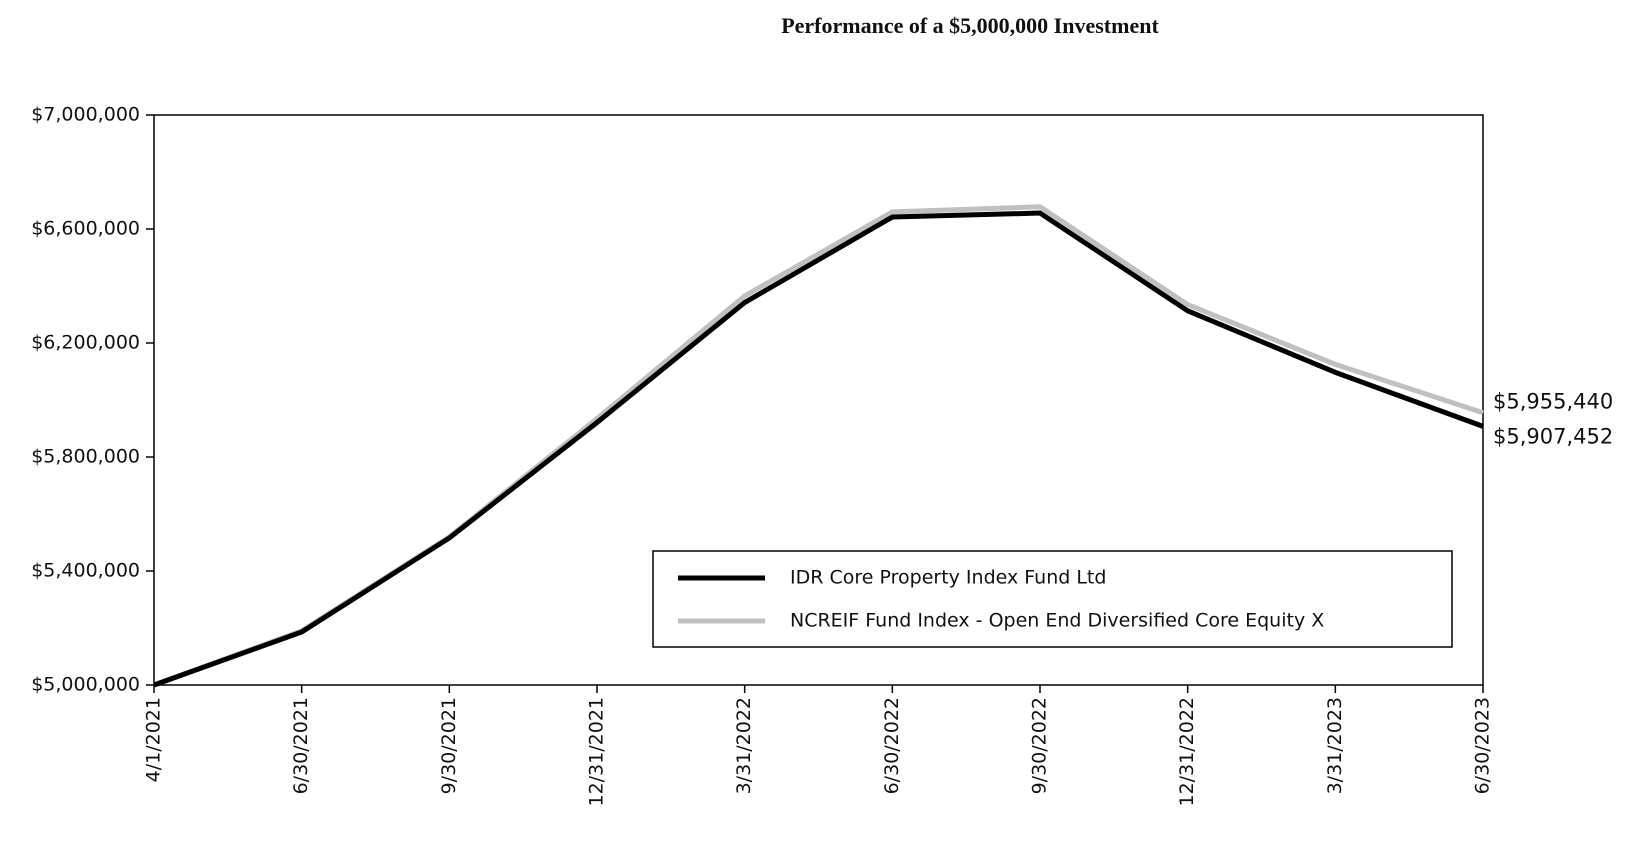 The image size is (1632, 846). Describe the element at coordinates (1553, 402) in the screenshot. I see `value-label: $5,955,440` at that location.